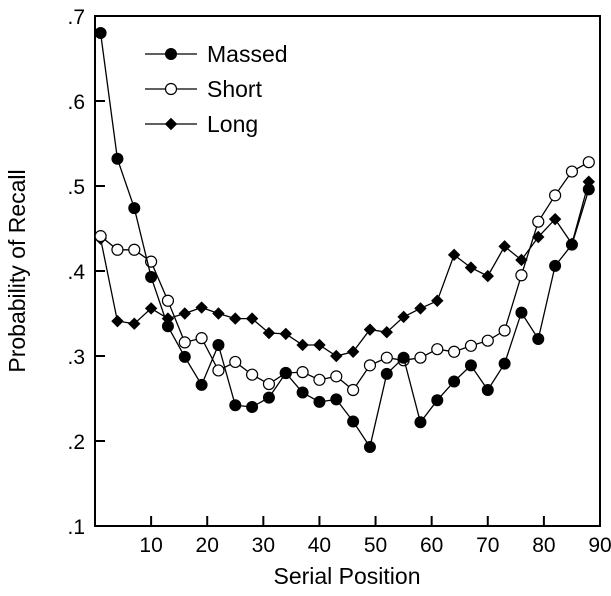 Image resolution: width=611 pixels, height=596 pixels. Describe the element at coordinates (76, 357) in the screenshot. I see `y-tick-label: .3` at that location.